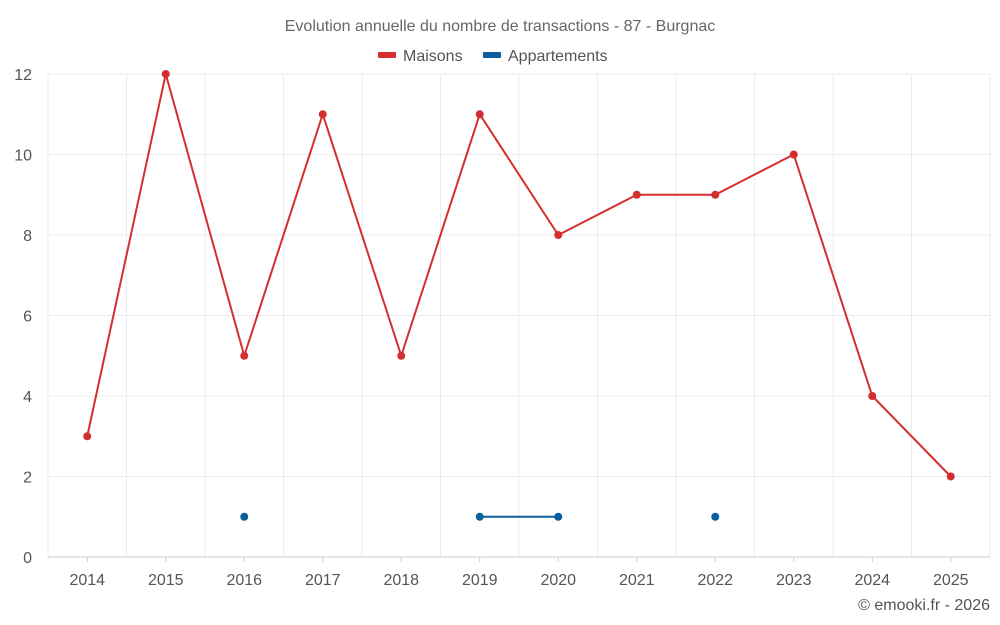 The width and height of the screenshot is (1000, 625). Describe the element at coordinates (433, 56) in the screenshot. I see `legend-label: Maisons` at that location.